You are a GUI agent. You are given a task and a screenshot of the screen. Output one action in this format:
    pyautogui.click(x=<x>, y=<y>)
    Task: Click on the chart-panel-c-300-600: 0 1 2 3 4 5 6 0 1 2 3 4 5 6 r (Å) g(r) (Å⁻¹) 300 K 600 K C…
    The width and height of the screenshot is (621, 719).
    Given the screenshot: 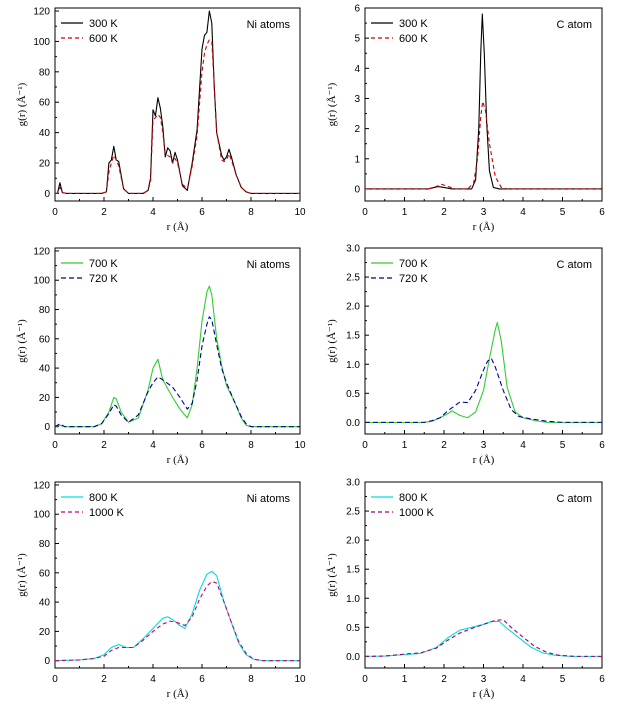 What is the action you would take?
    pyautogui.click(x=465, y=119)
    